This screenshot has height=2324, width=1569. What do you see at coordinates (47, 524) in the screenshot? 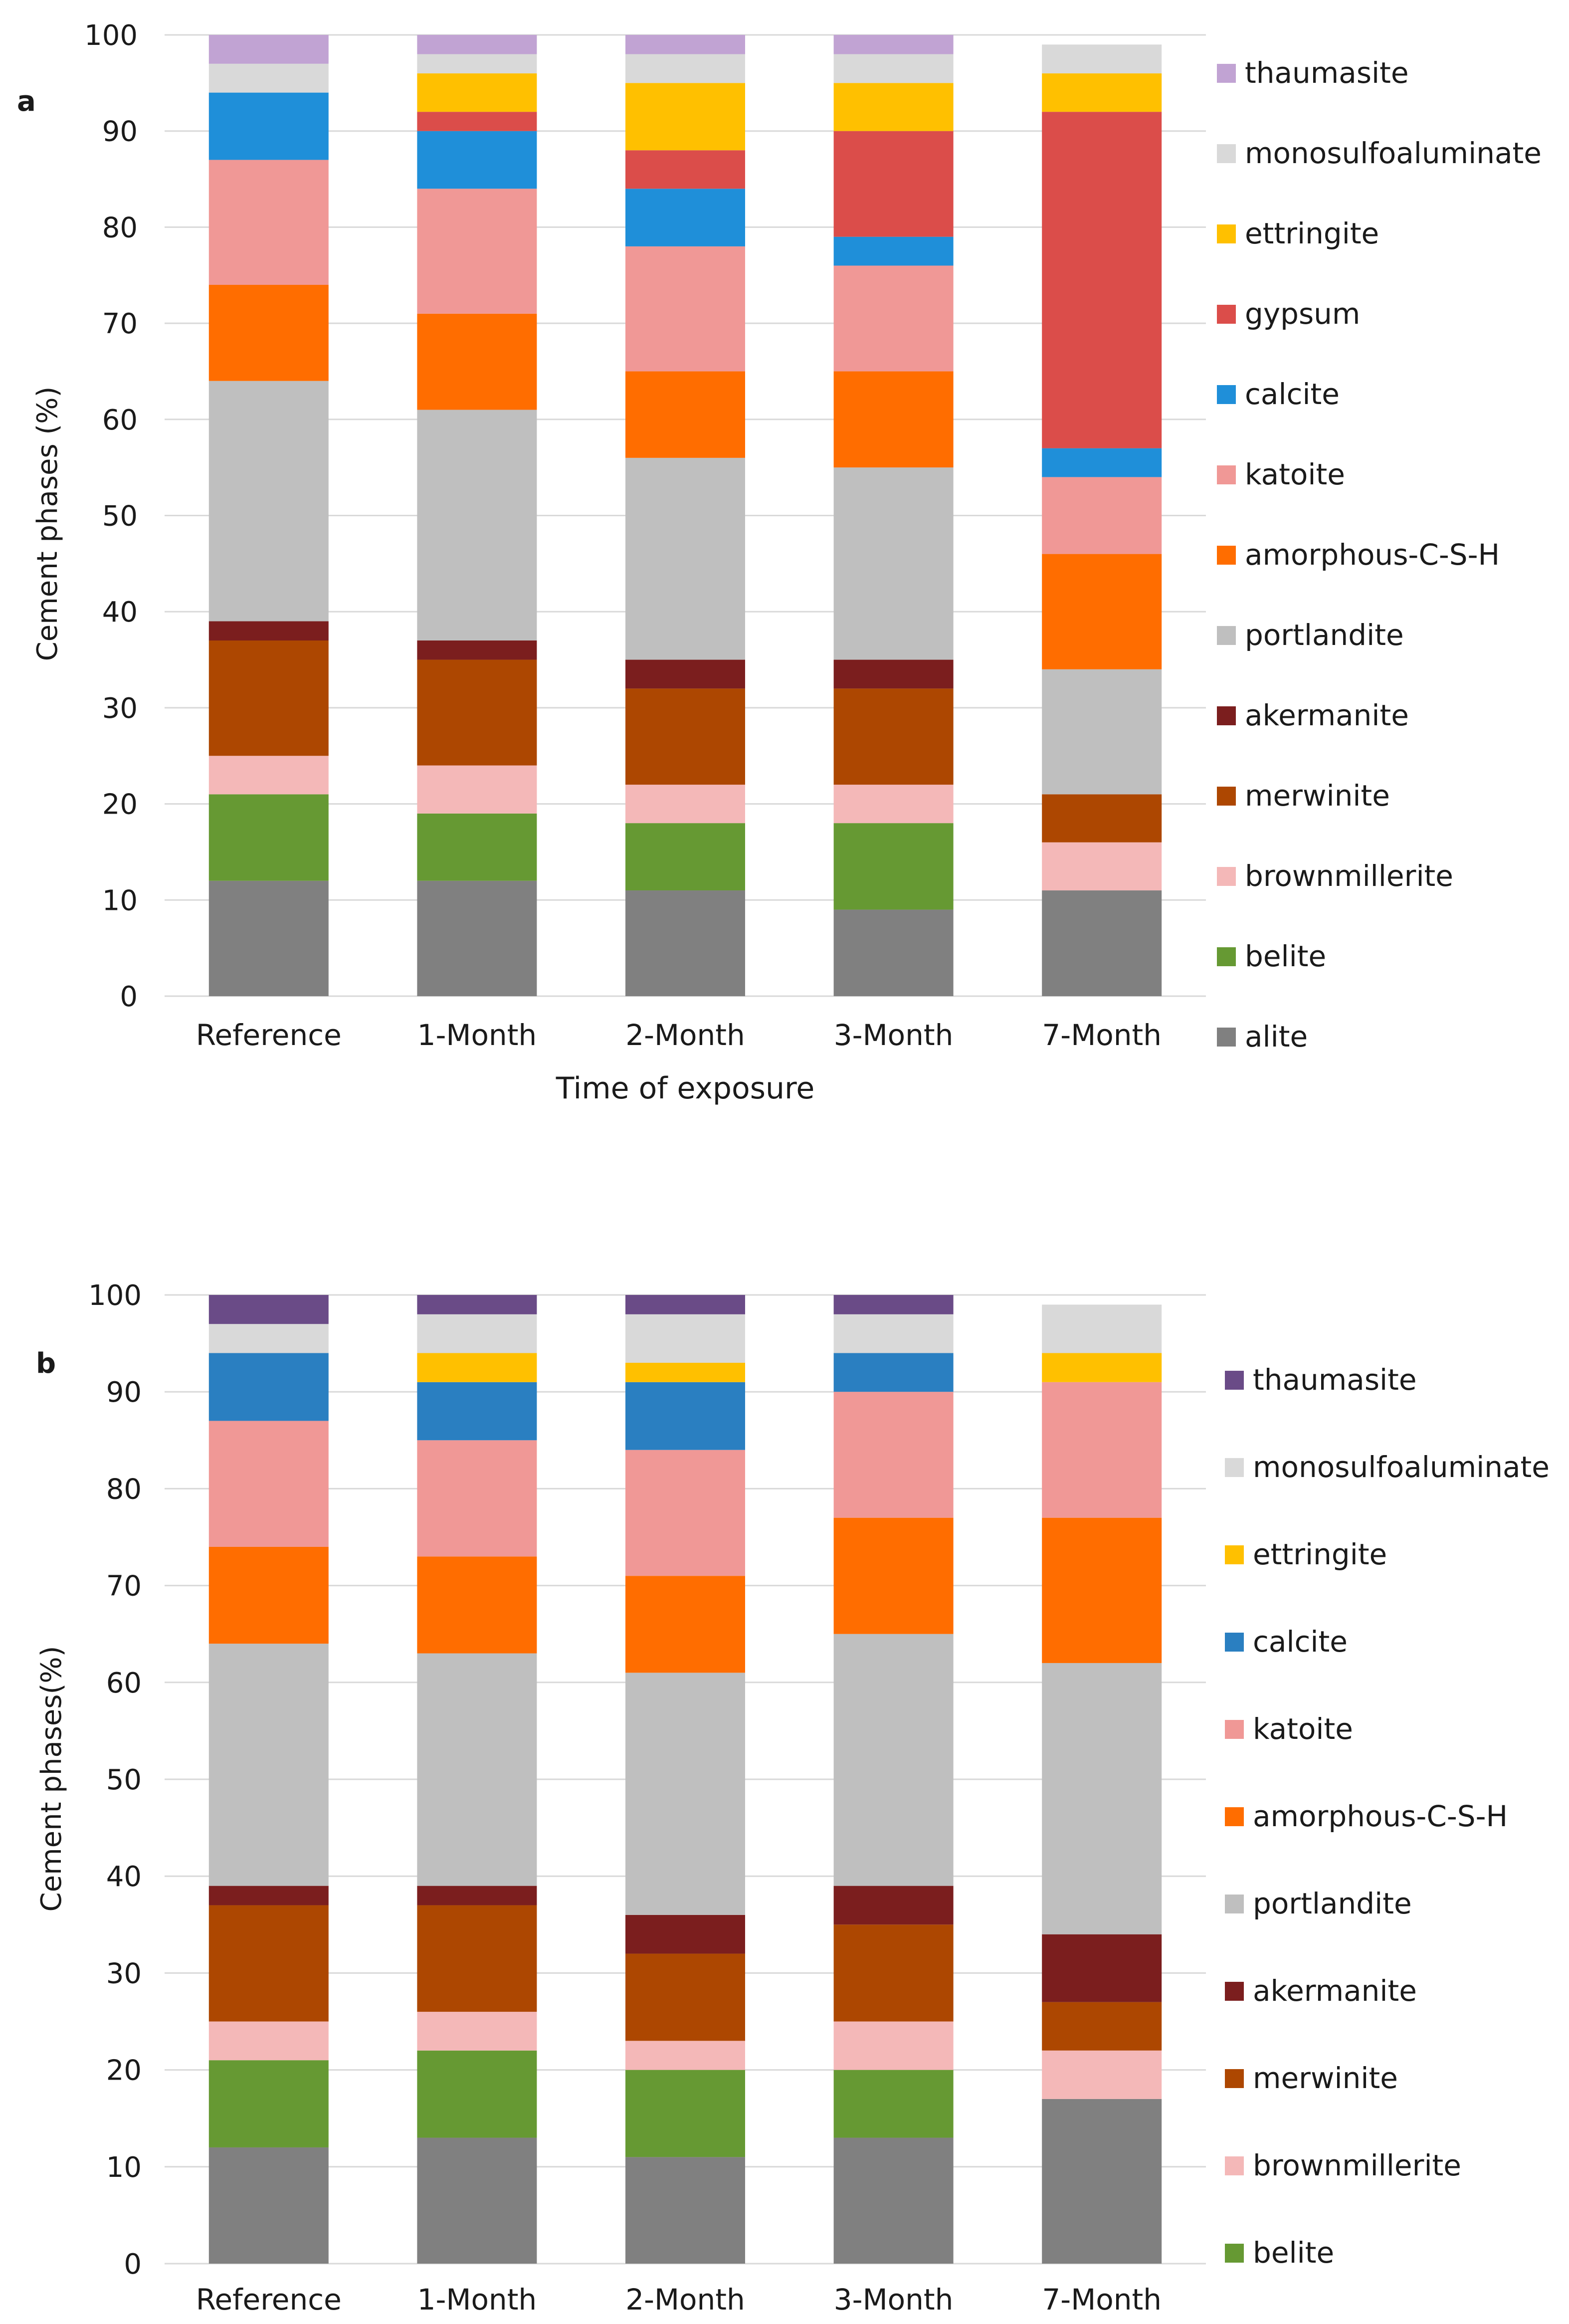
I see `panel-a-y-axis-label: Cement phases (%)` at bounding box center [47, 524].